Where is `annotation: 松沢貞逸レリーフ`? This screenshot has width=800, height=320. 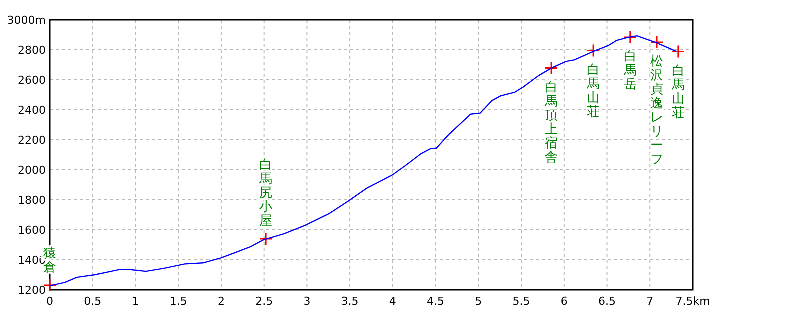 annotation: 松沢貞逸レリーフ is located at coordinates (657, 111).